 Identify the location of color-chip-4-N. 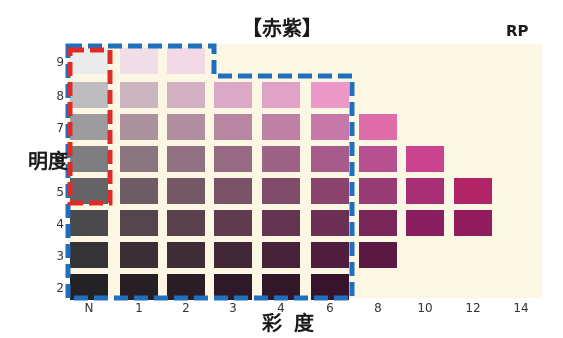
(89, 223).